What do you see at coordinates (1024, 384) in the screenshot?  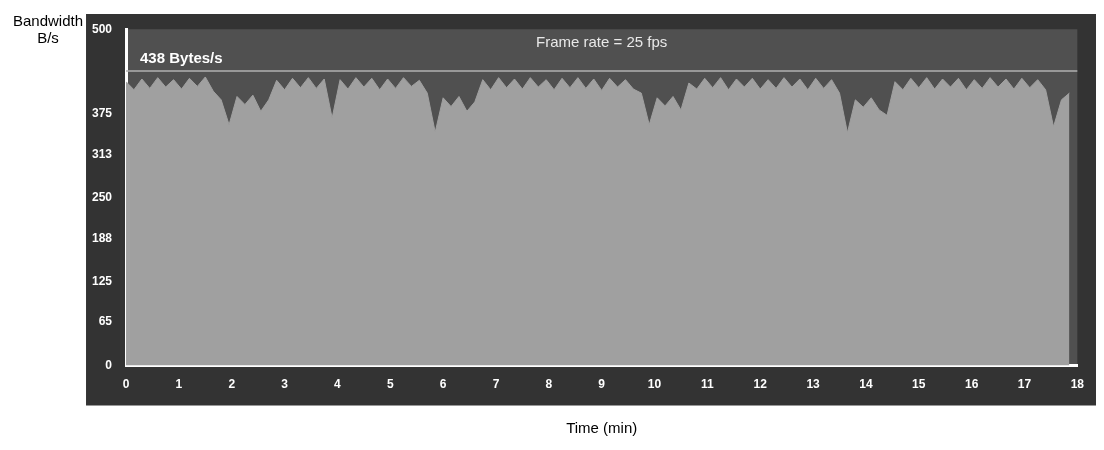 I see `x-tick-label: 17` at bounding box center [1024, 384].